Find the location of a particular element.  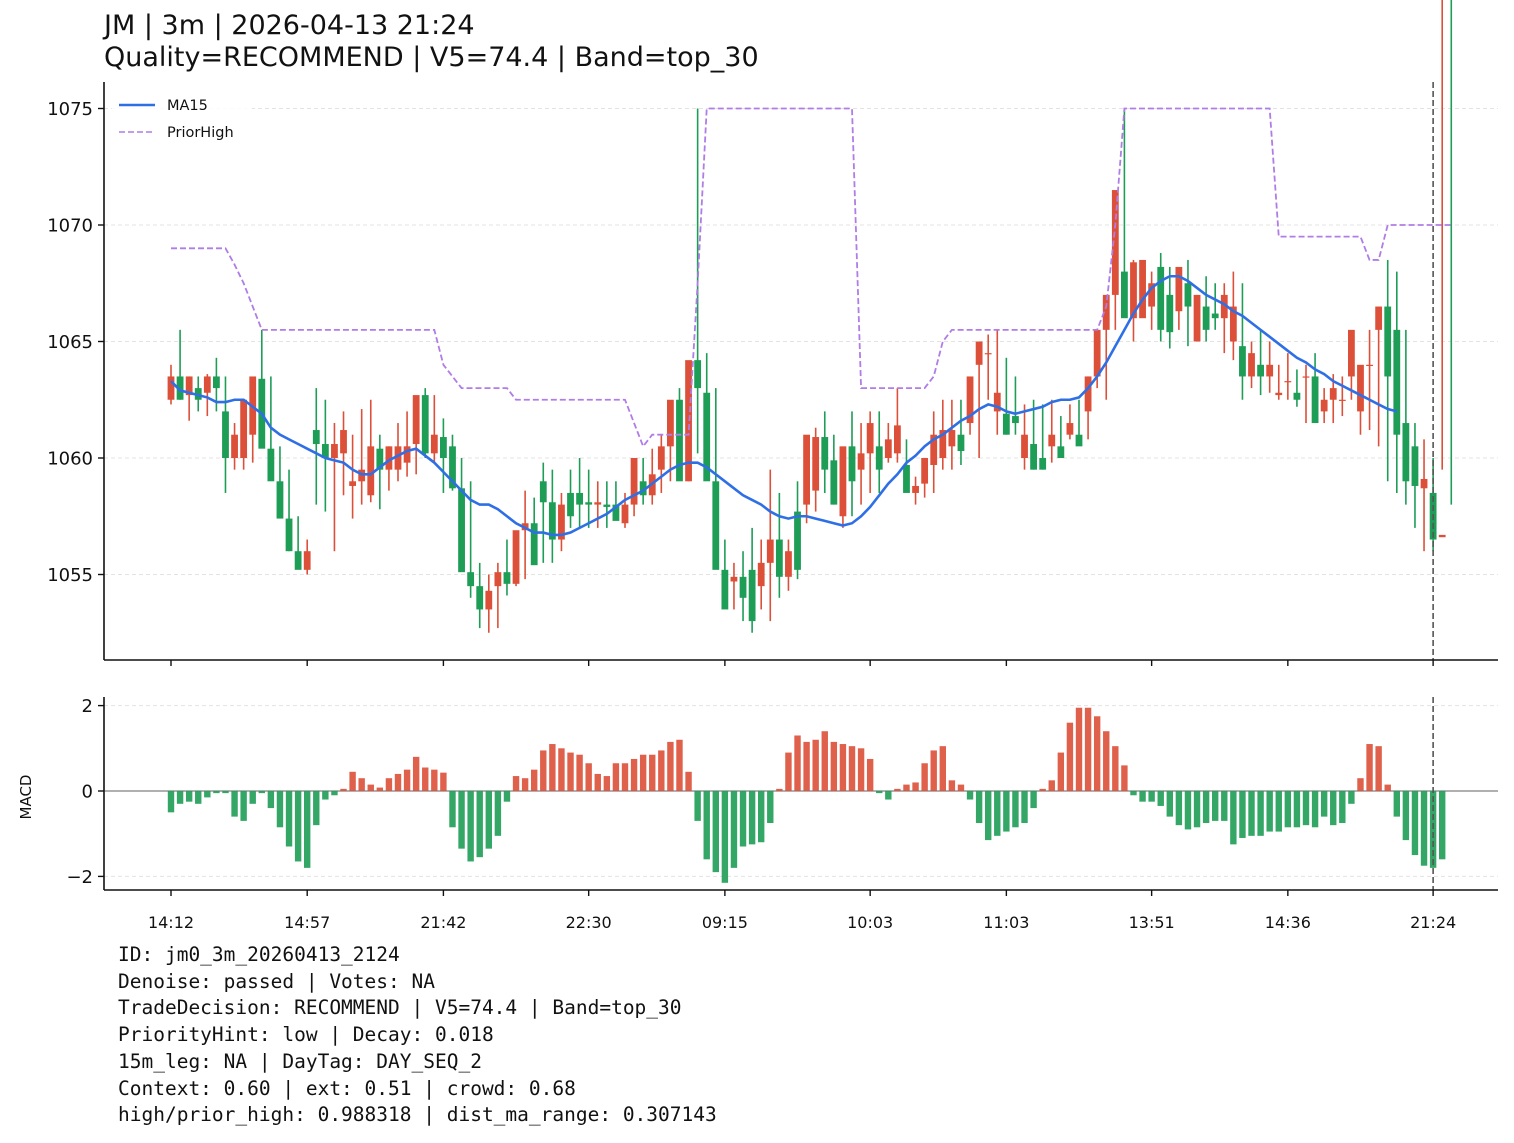

info-line-denoise: Denoise: passed | Votes: NA is located at coordinates (276, 981).